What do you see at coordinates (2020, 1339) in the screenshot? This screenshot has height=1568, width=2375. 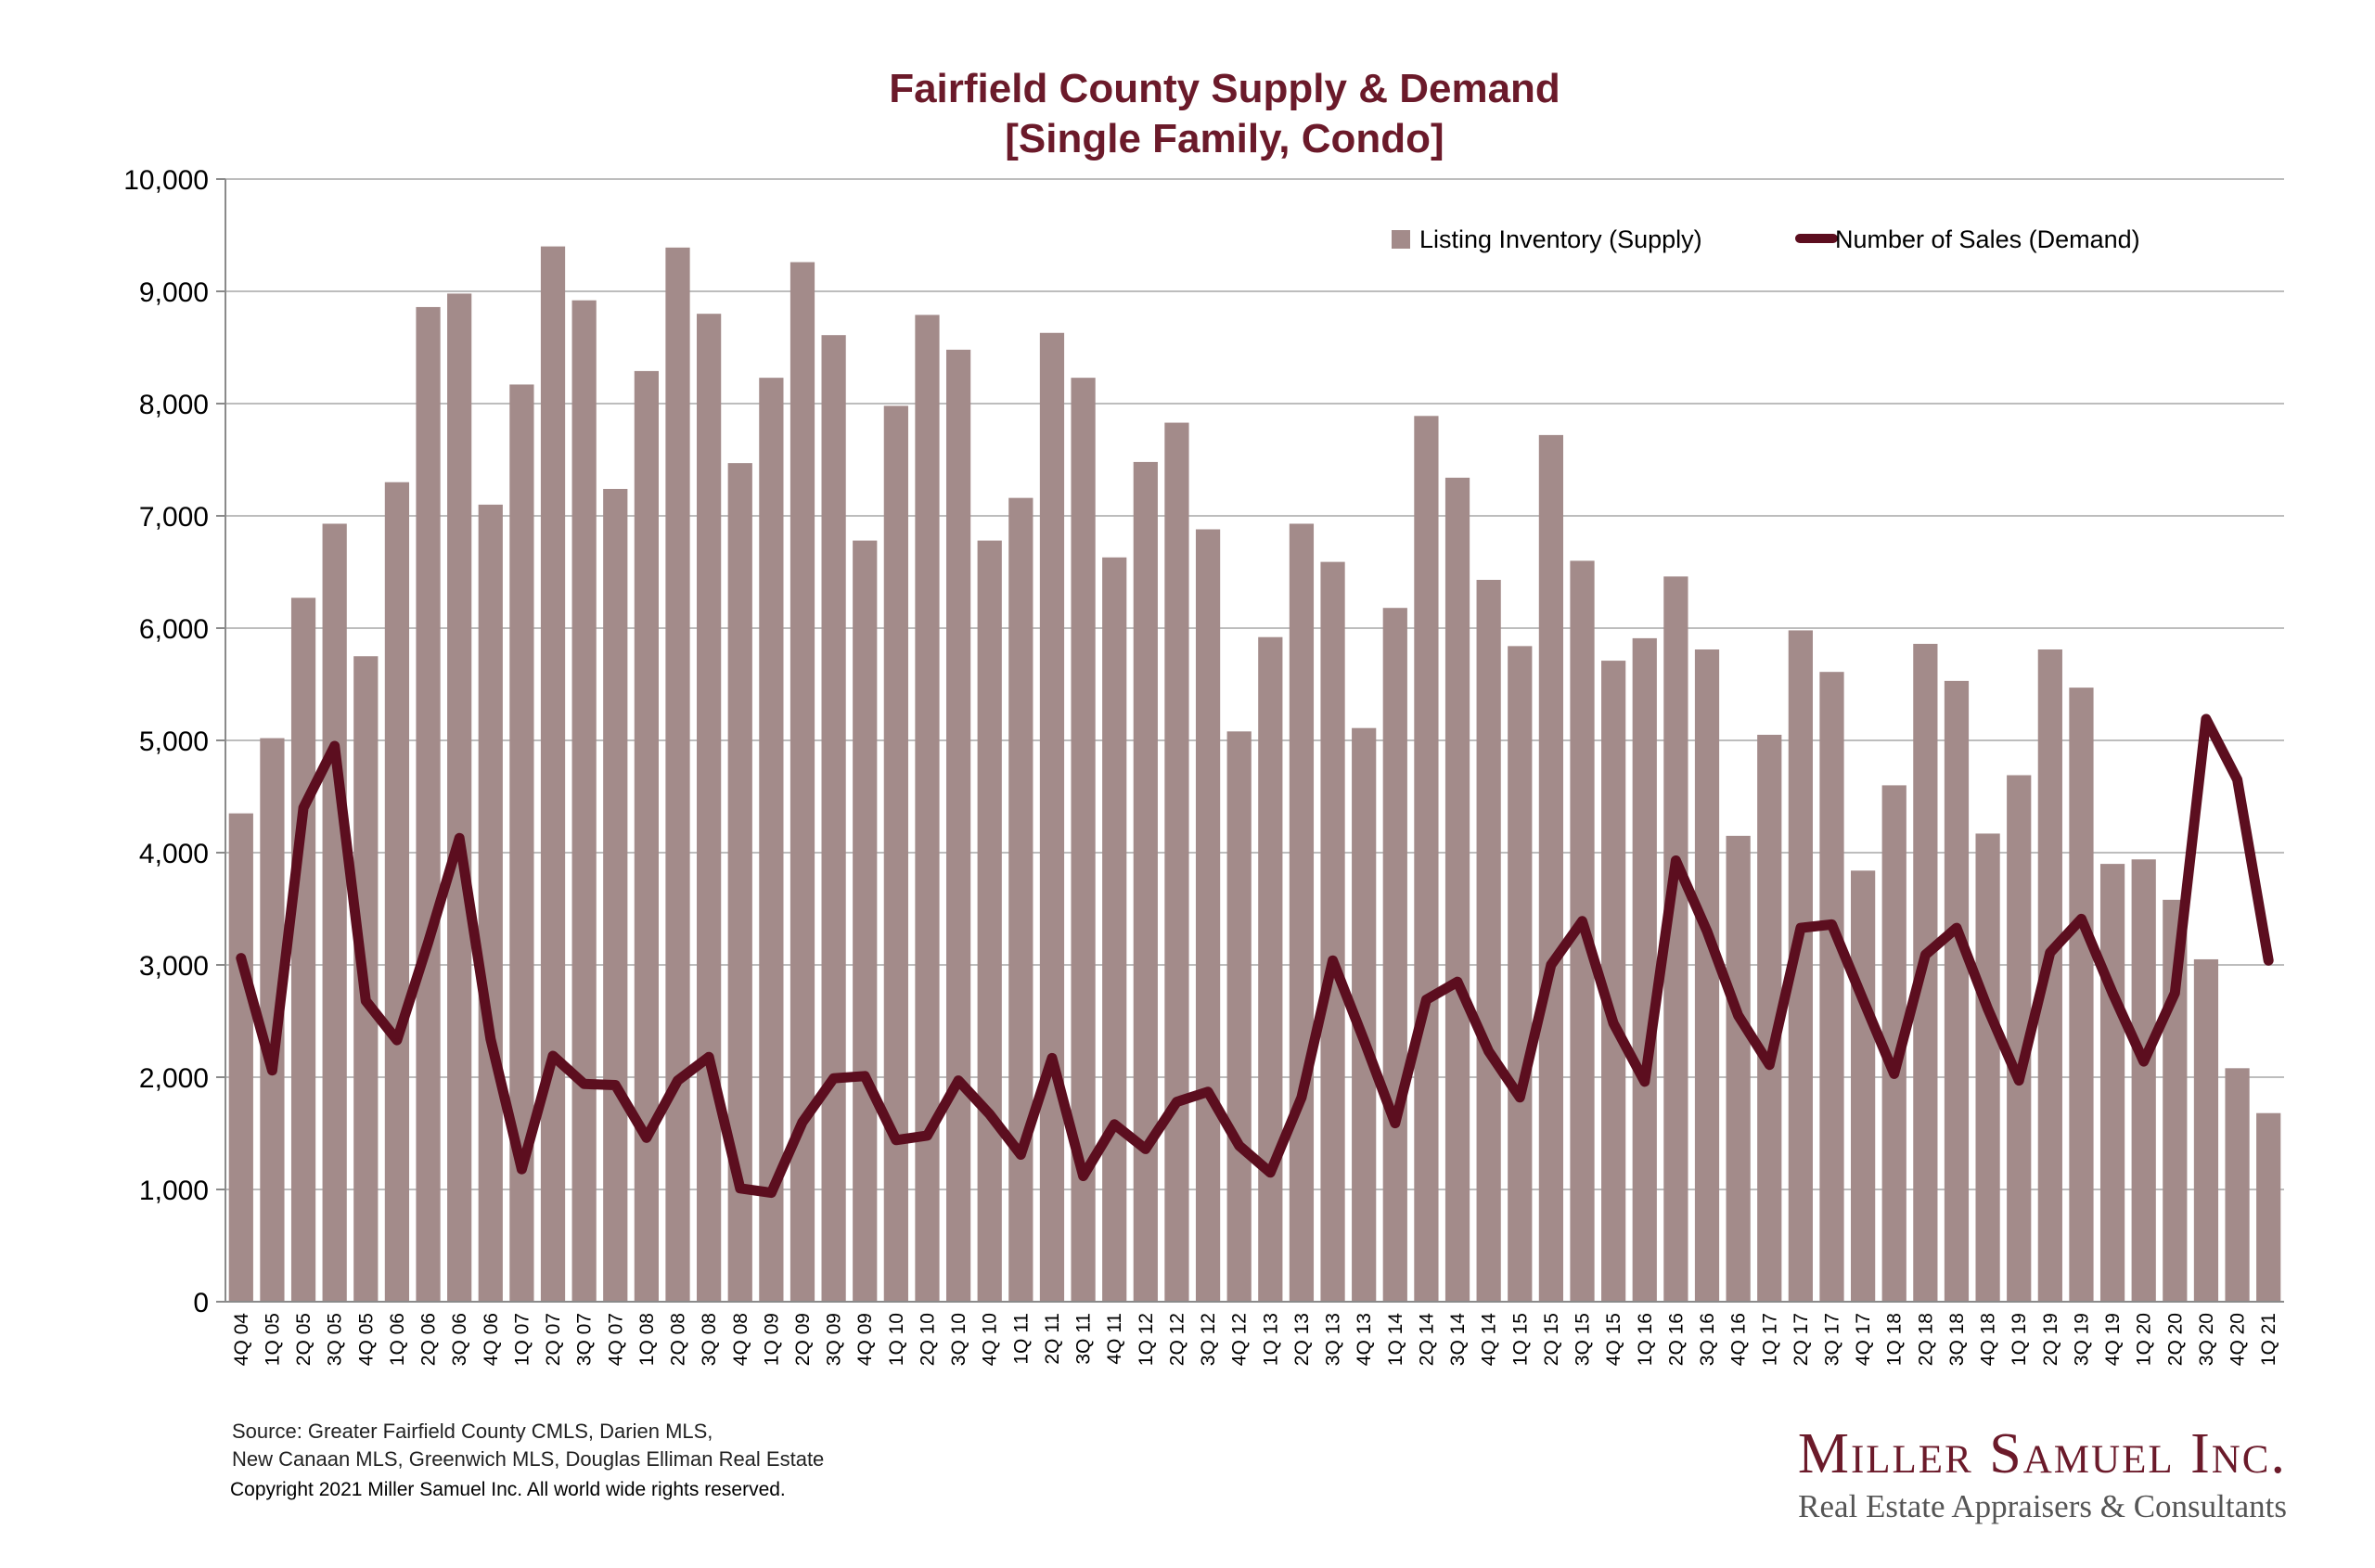 I see `x-tick-label: 1Q 19` at bounding box center [2020, 1339].